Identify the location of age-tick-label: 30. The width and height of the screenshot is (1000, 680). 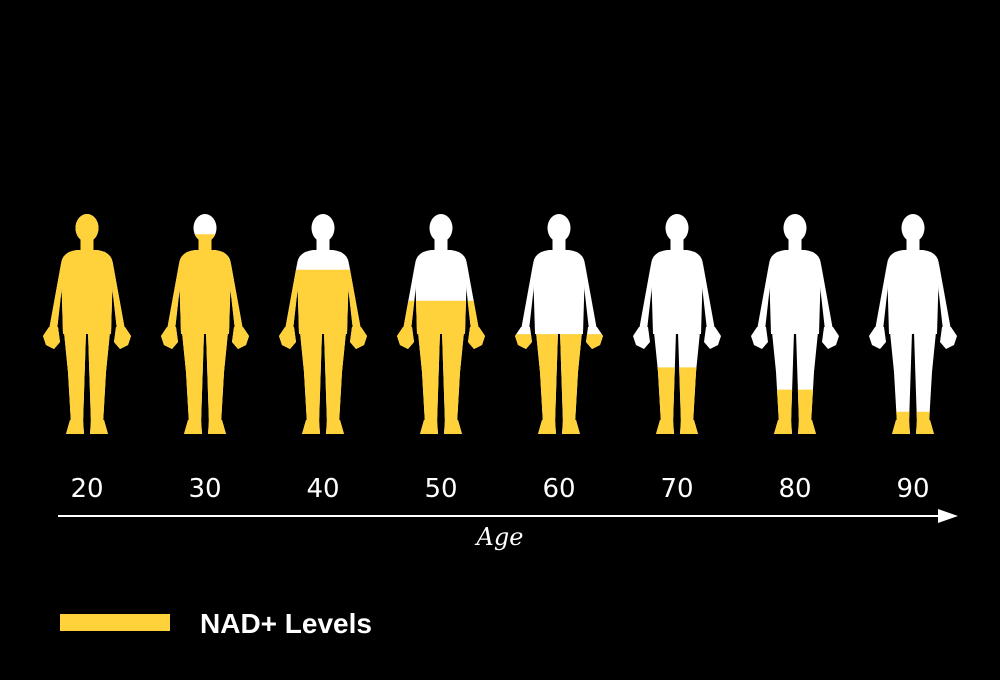
(204, 489).